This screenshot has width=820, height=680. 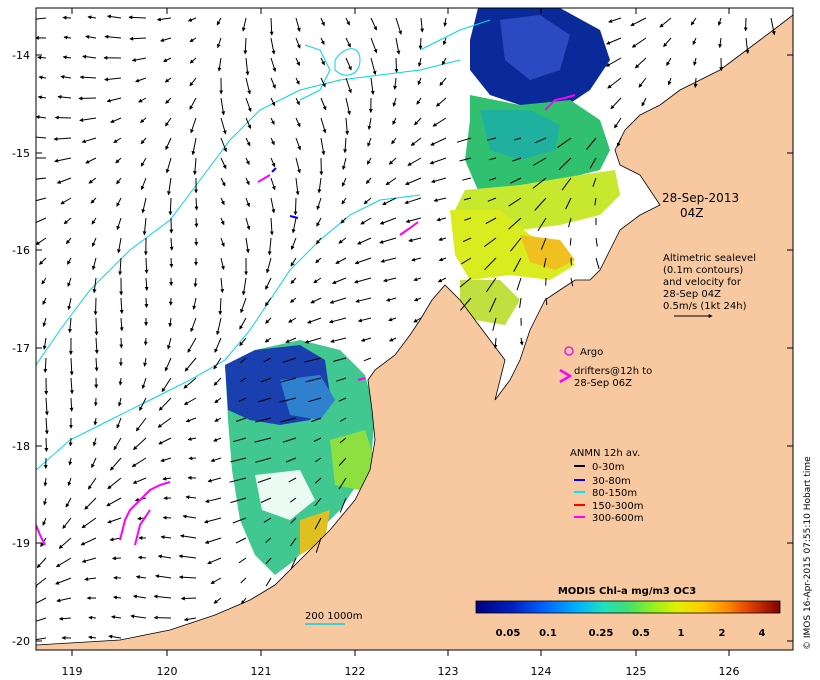 I want to click on drifter-icon, so click(x=566, y=376).